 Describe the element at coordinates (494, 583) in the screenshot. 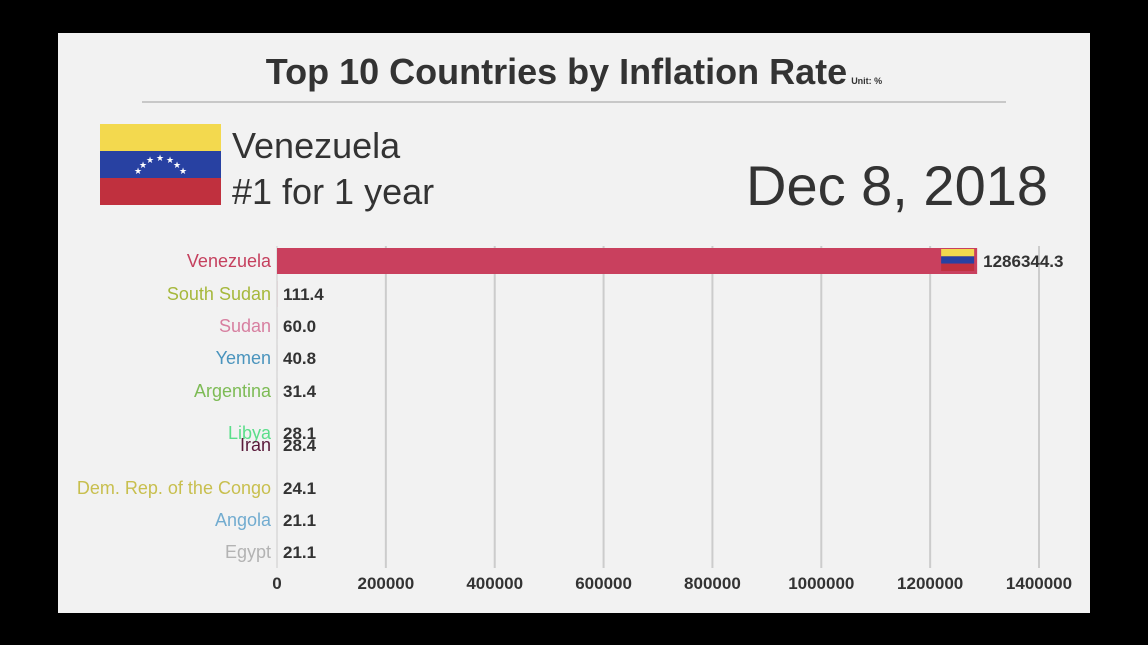

I see `x-tick-label: 400000` at that location.